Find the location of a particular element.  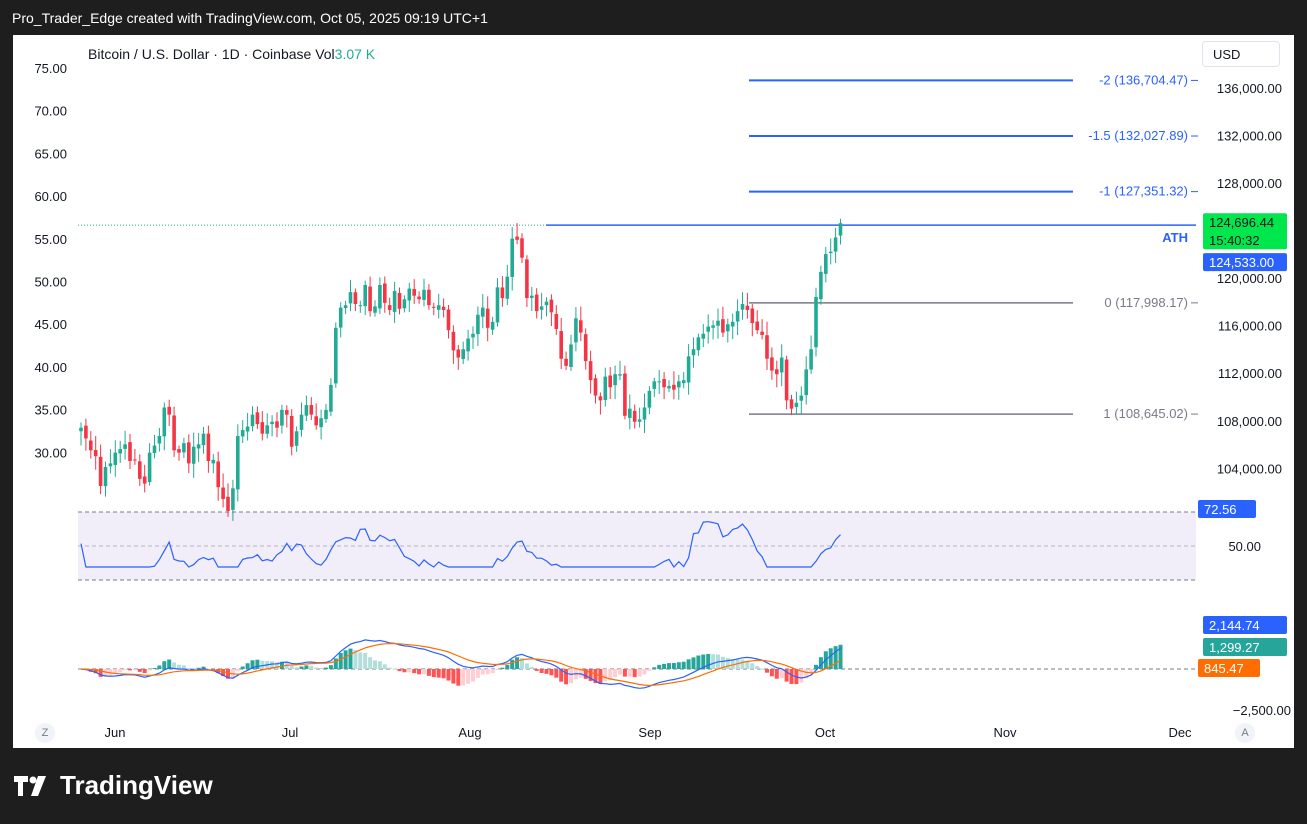

rsi-pane: 50.00 is located at coordinates (669, 546).